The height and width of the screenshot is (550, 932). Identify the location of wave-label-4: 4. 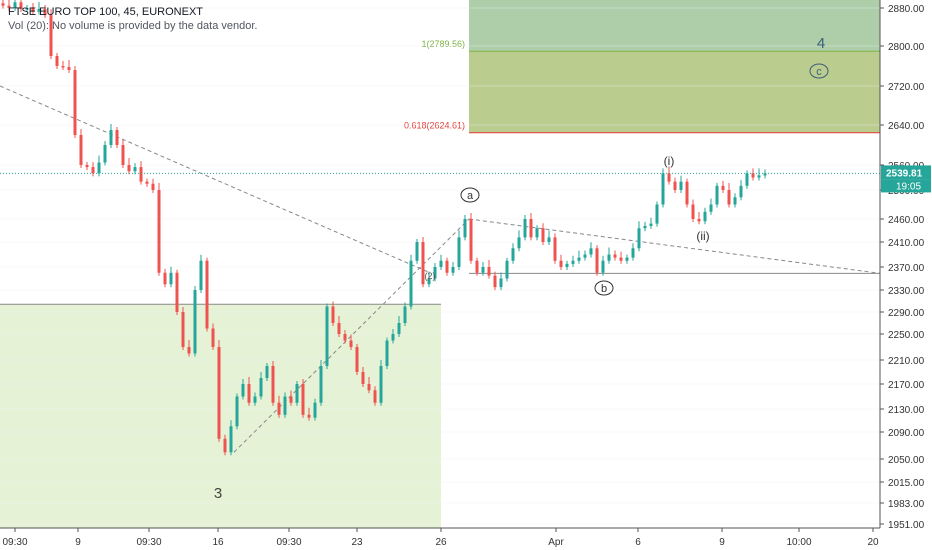
(821, 43).